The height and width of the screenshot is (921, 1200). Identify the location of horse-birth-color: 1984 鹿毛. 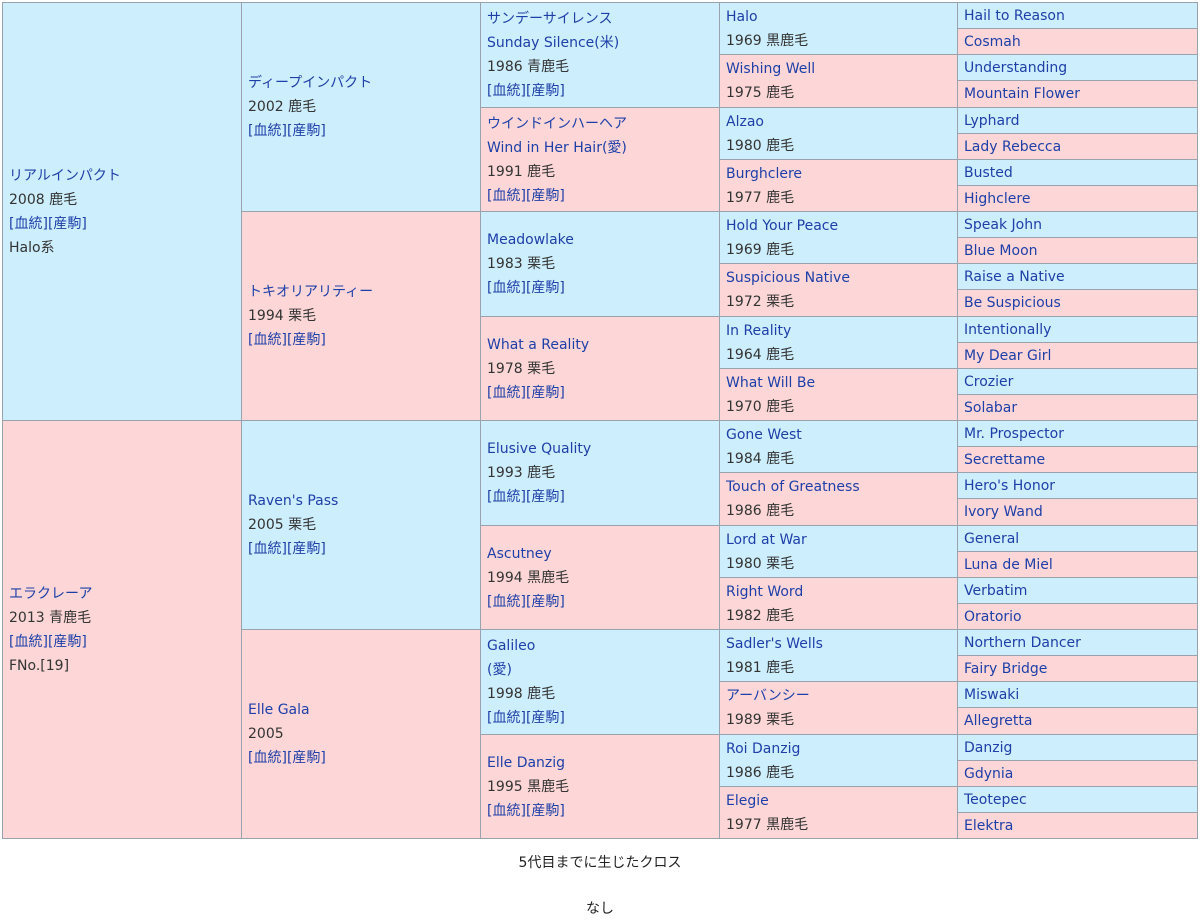
(760, 458).